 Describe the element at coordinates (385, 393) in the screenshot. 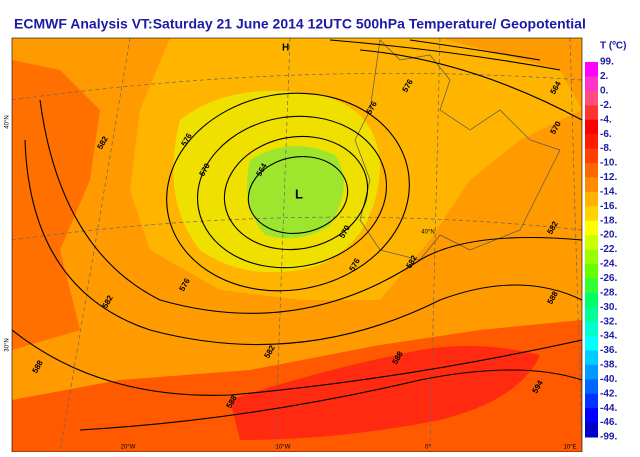

I see `field-red` at that location.